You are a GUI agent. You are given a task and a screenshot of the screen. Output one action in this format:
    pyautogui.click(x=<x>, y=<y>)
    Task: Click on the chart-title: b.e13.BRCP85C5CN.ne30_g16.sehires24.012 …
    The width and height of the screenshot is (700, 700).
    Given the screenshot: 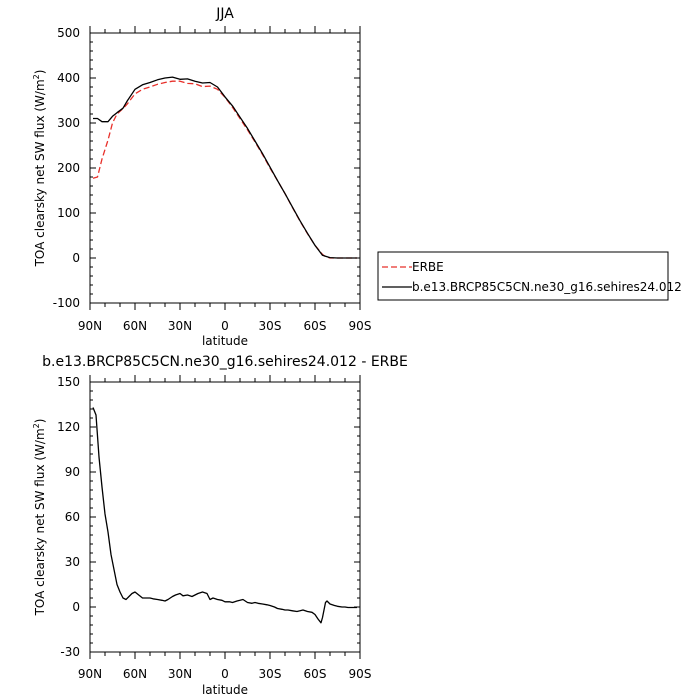 What is the action you would take?
    pyautogui.click(x=225, y=362)
    